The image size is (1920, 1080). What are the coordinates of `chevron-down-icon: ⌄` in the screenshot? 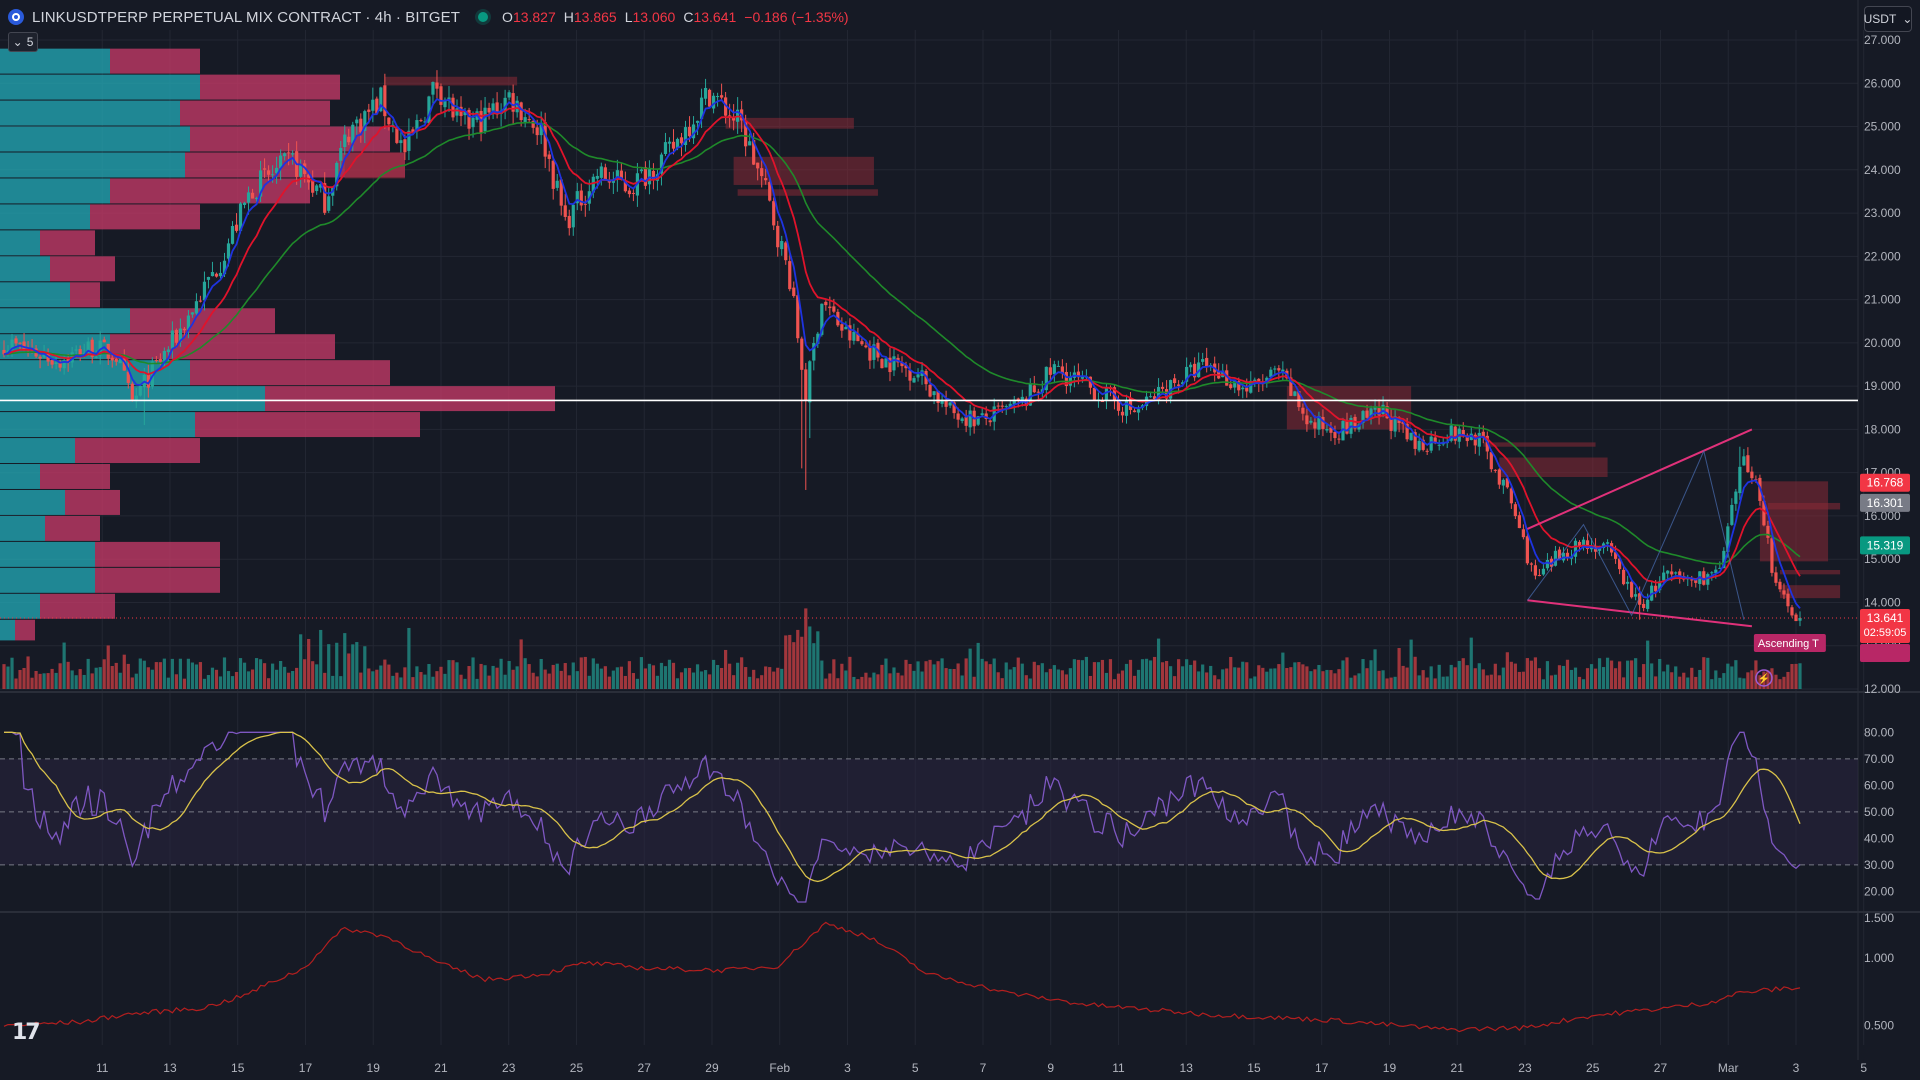 It's located at (1907, 19).